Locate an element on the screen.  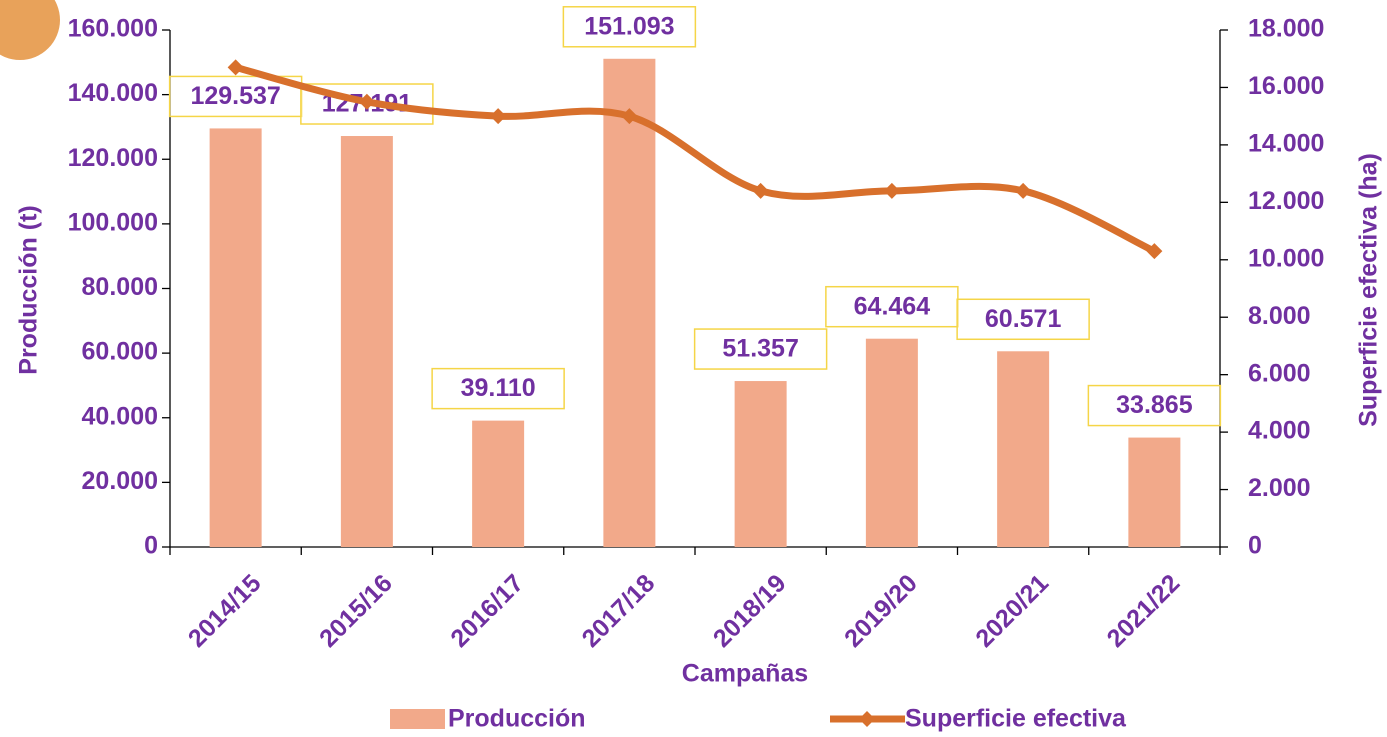
data-label: 51.357 is located at coordinates (760, 349).